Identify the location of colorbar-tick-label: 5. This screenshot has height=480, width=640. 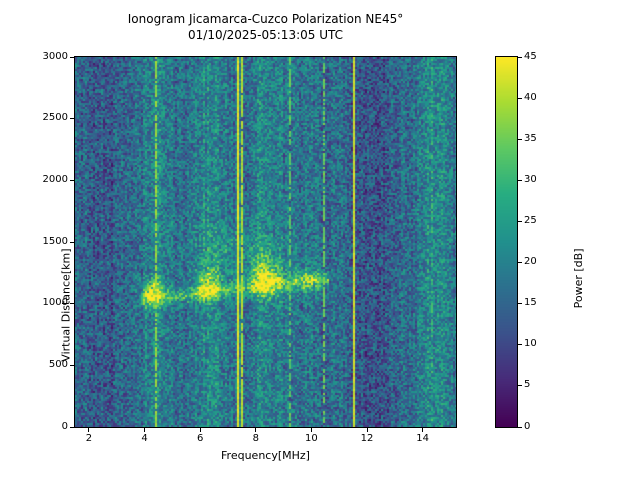
(527, 385).